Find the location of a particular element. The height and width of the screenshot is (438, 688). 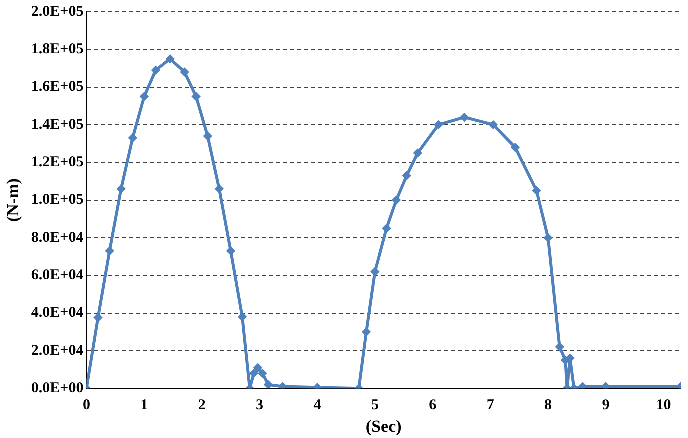

y-axis-title: (N-m) is located at coordinates (13, 200).